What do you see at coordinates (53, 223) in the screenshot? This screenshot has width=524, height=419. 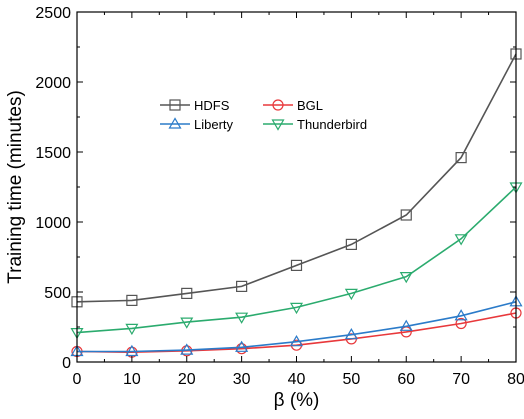 I see `y-tick-label: 1000` at bounding box center [53, 223].